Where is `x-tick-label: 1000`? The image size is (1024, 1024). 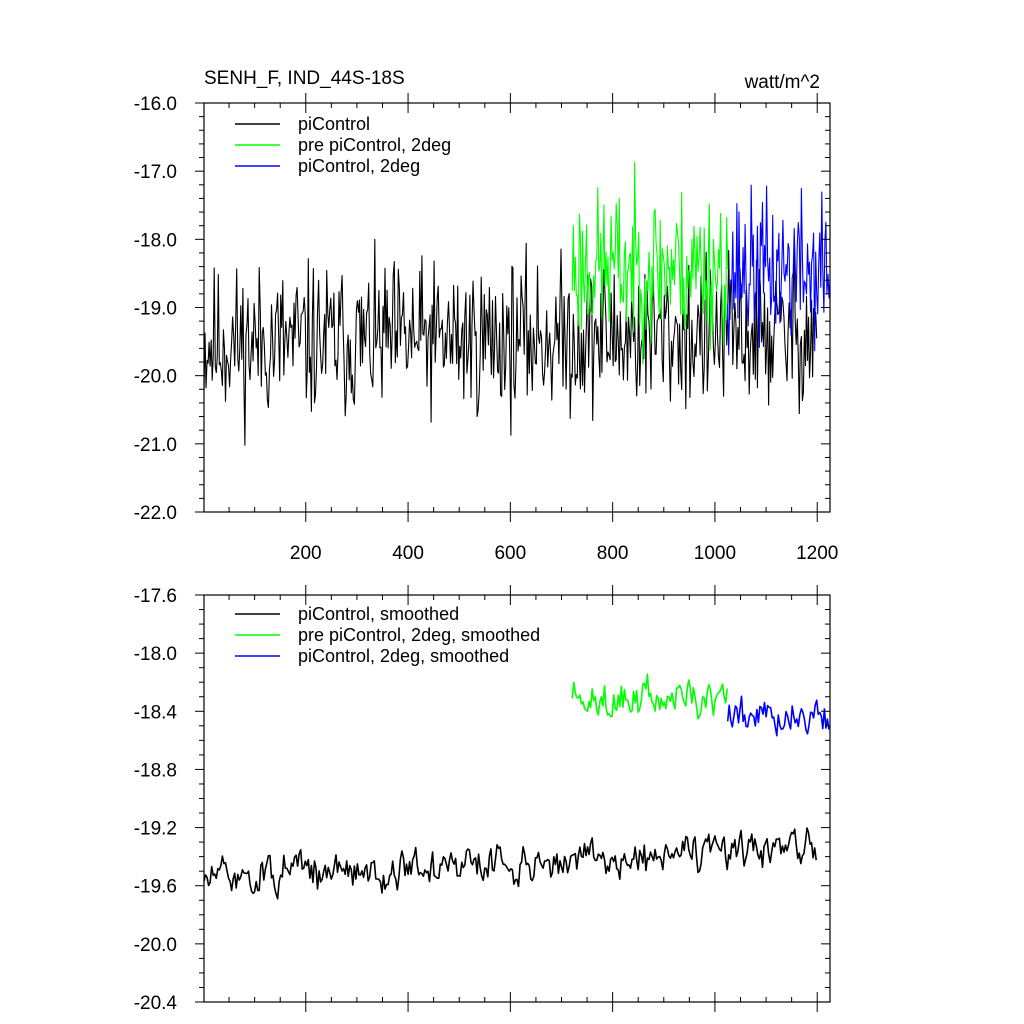 x-tick-label: 1000 is located at coordinates (715, 553).